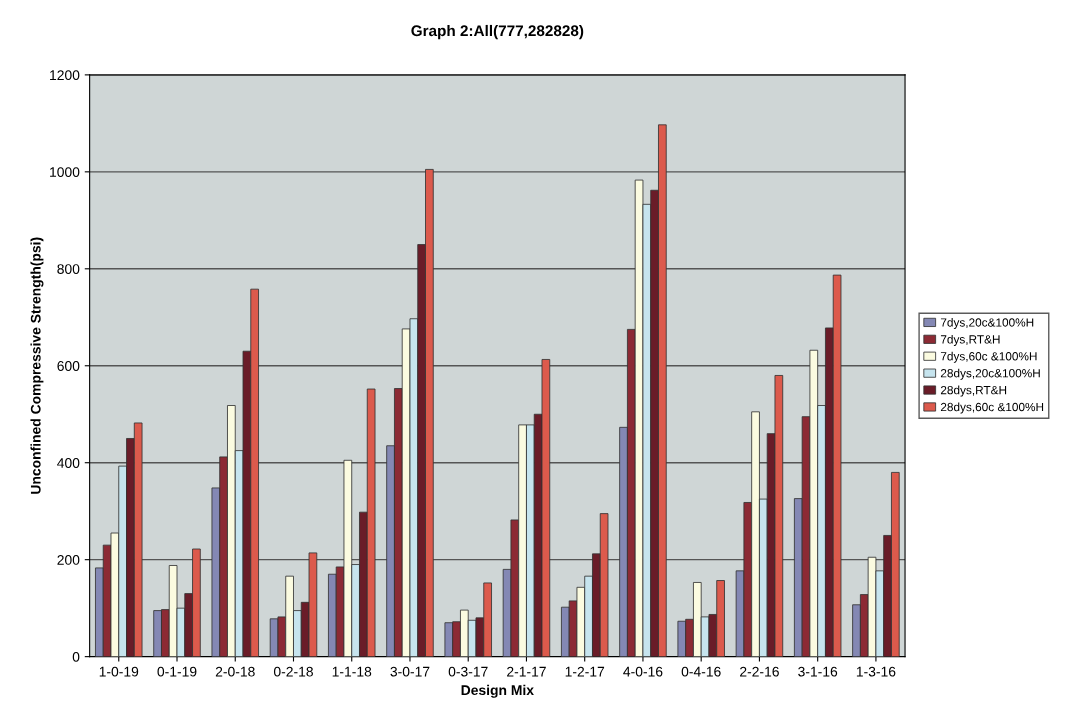 This screenshot has height=720, width=1080. Describe the element at coordinates (68, 560) in the screenshot. I see `y-tick-label: 200` at that location.